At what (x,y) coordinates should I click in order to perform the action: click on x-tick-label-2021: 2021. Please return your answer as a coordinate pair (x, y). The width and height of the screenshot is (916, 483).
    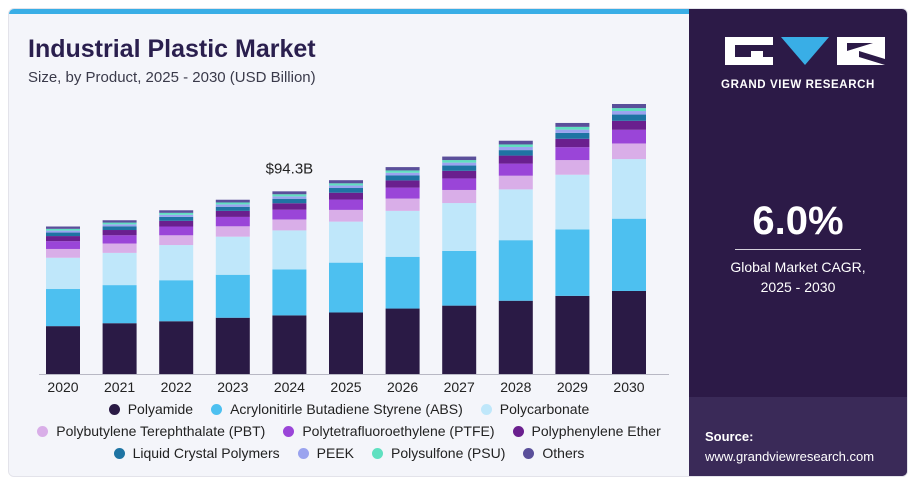
    Looking at the image, I should click on (119, 387).